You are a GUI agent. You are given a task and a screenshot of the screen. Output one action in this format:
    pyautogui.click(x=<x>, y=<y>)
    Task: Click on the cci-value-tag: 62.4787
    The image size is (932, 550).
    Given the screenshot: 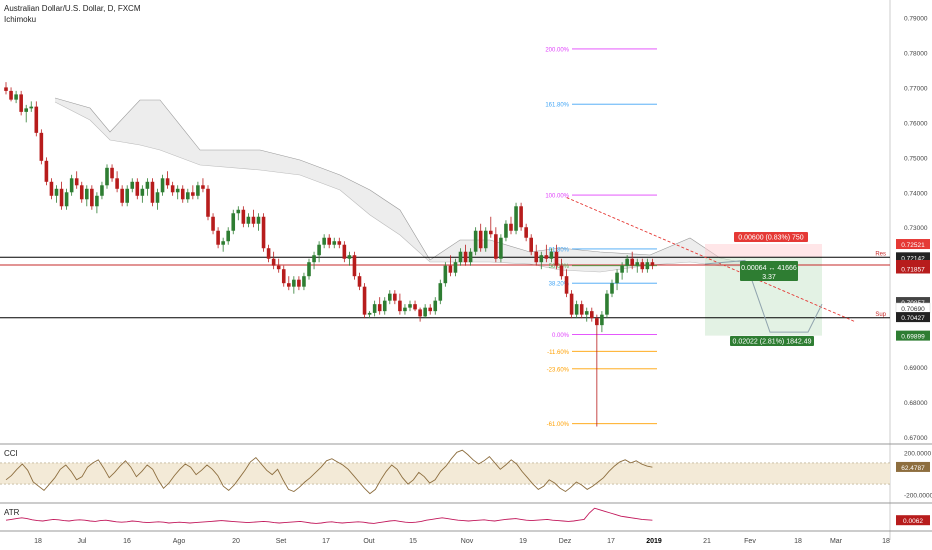 What is the action you would take?
    pyautogui.click(x=913, y=468)
    